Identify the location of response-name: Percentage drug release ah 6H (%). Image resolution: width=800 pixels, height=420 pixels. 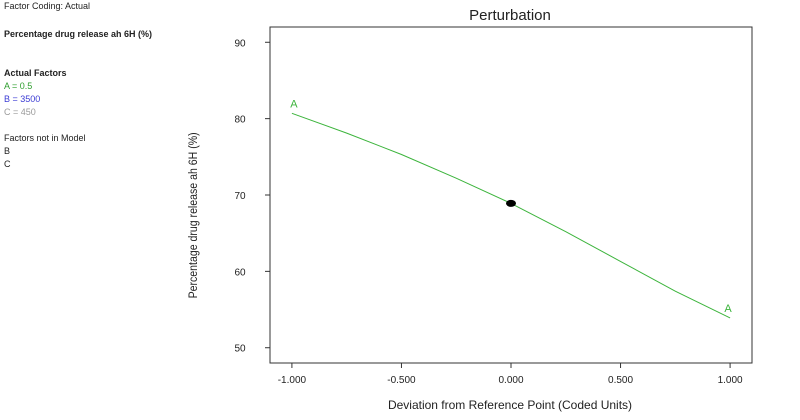
(78, 34).